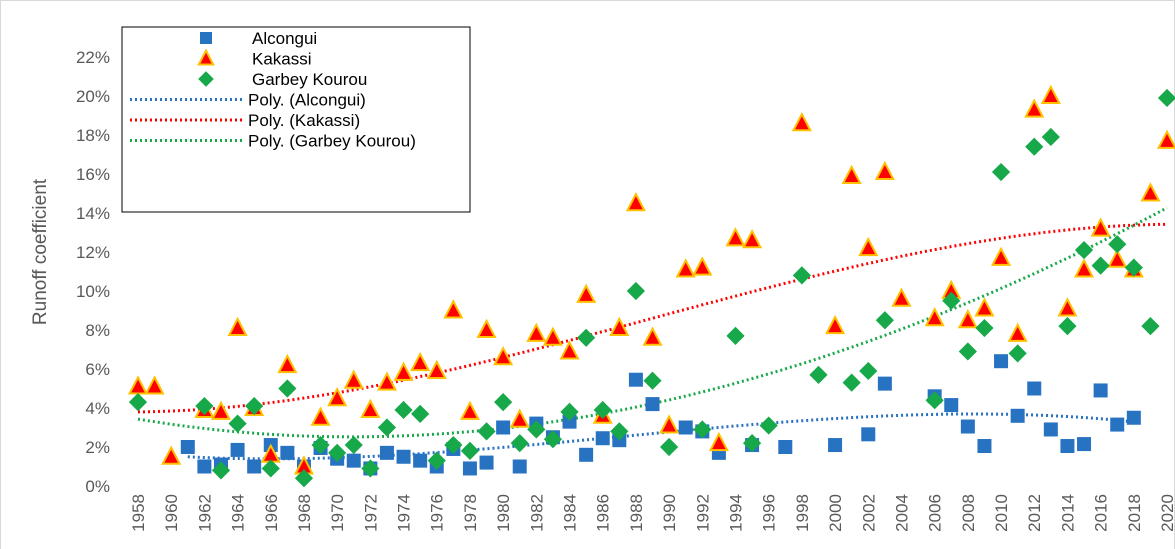 The height and width of the screenshot is (549, 1175). I want to click on y-tick-label: 18%, so click(93, 135).